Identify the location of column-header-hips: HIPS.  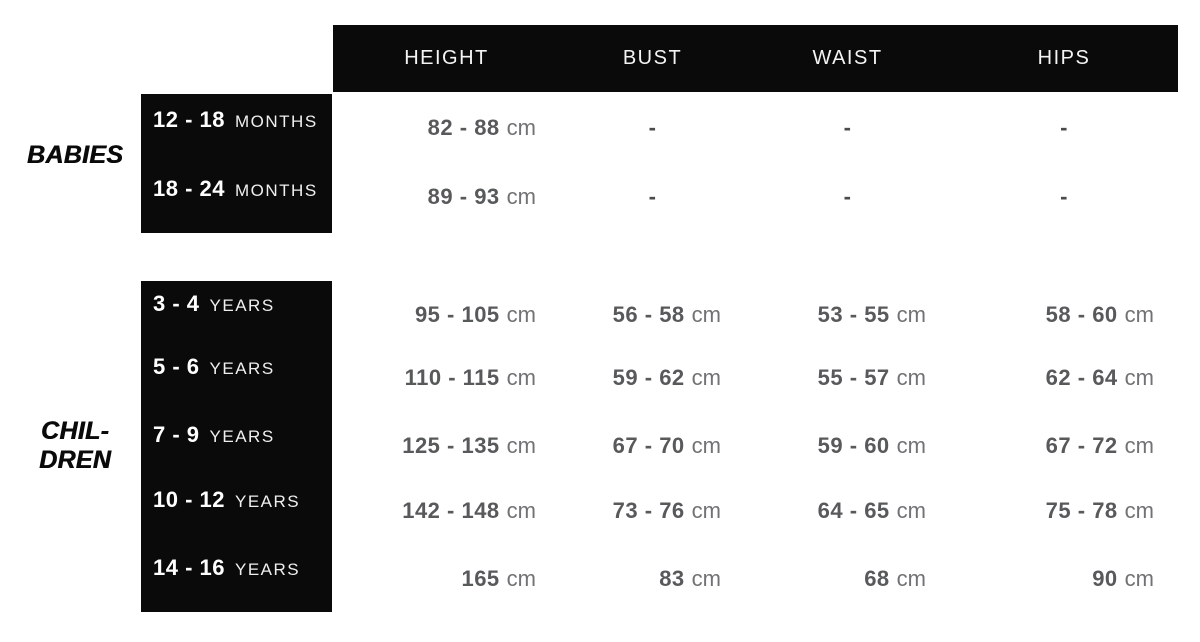
(1064, 58).